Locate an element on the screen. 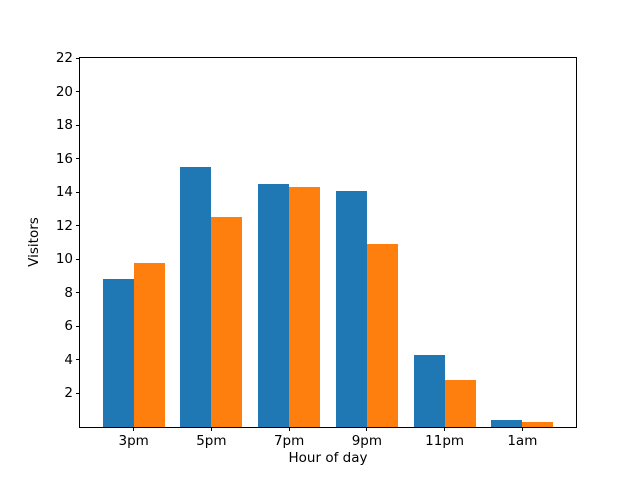 Image resolution: width=640 pixels, height=480 pixels. bar-series-2-11pm is located at coordinates (460, 403).